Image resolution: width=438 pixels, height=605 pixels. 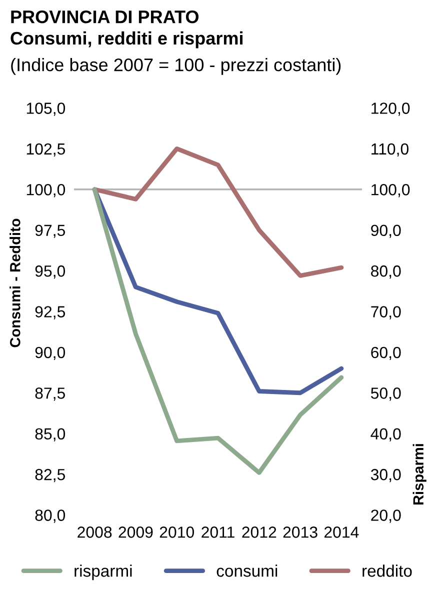 What do you see at coordinates (103, 572) in the screenshot?
I see `legend-label: risparmi` at bounding box center [103, 572].